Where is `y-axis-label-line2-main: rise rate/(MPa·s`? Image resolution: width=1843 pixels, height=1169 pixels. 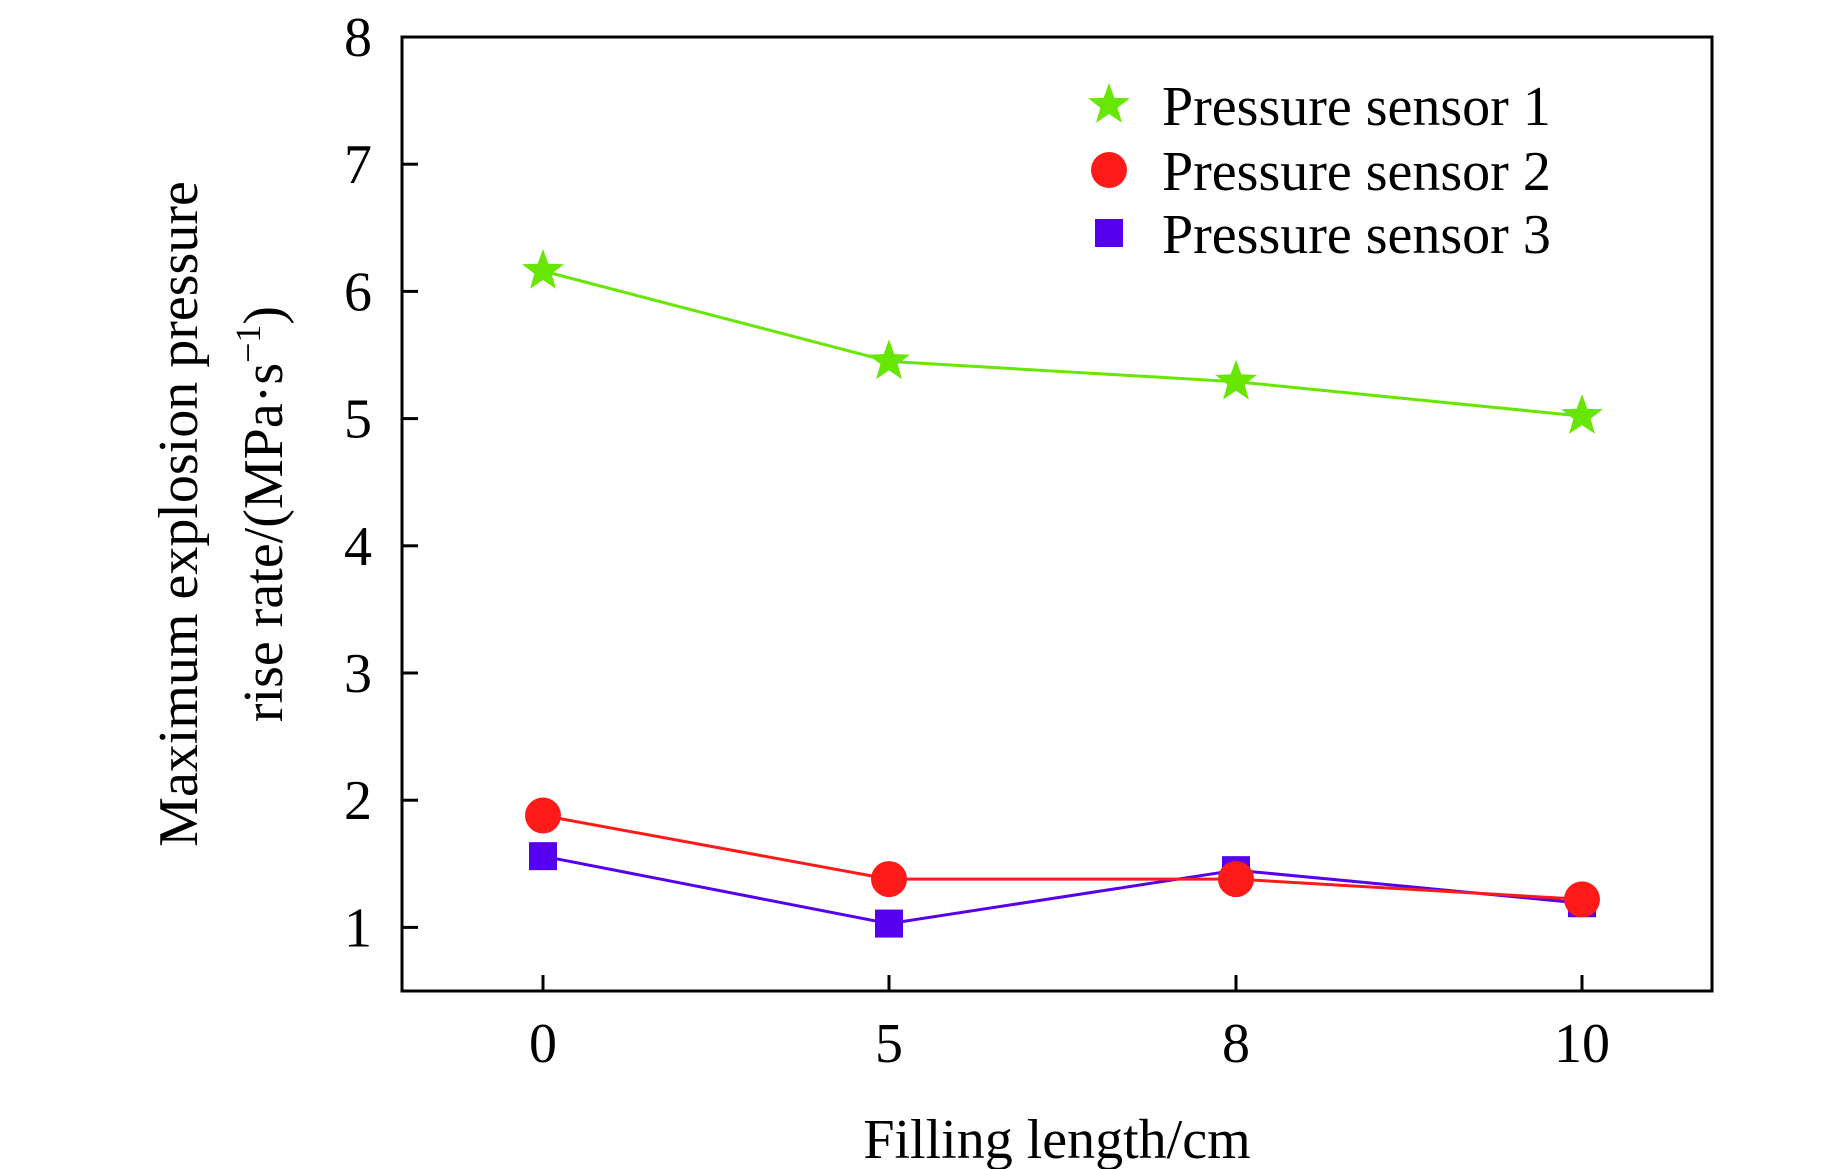 y-axis-label-line2-main: rise rate/(MPa·s is located at coordinates (264, 542).